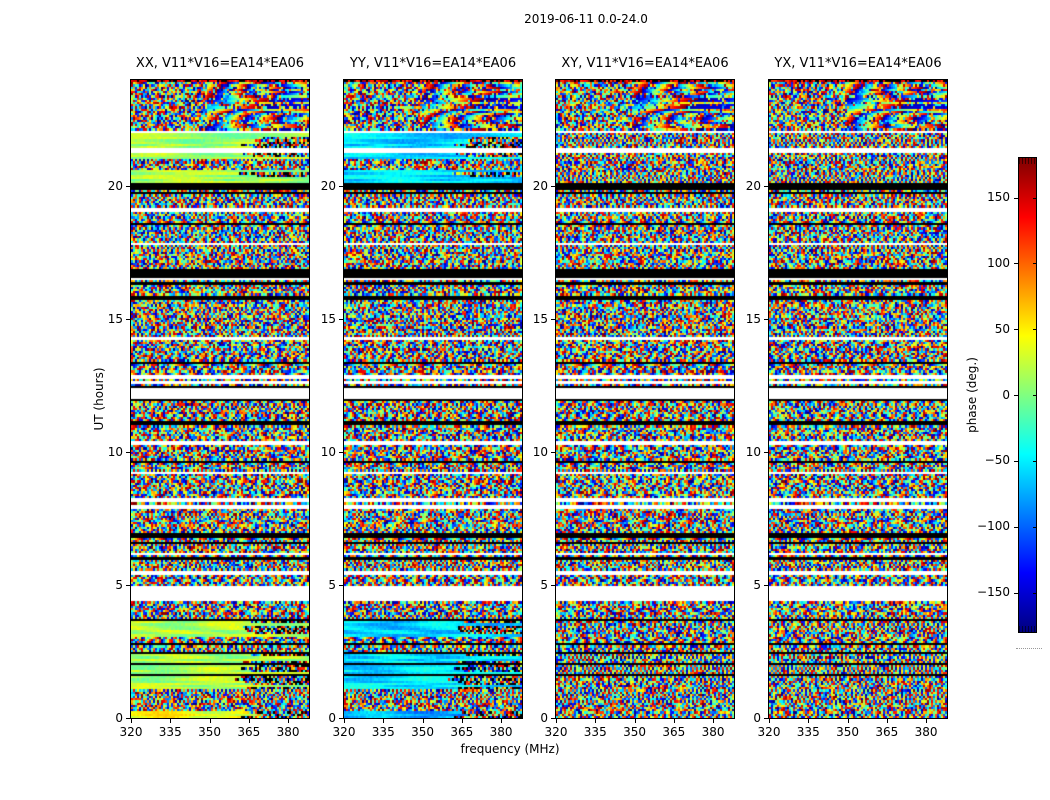 The height and width of the screenshot is (800, 1050). What do you see at coordinates (1029, 648) in the screenshot?
I see `colorbar-dotted-line` at bounding box center [1029, 648].